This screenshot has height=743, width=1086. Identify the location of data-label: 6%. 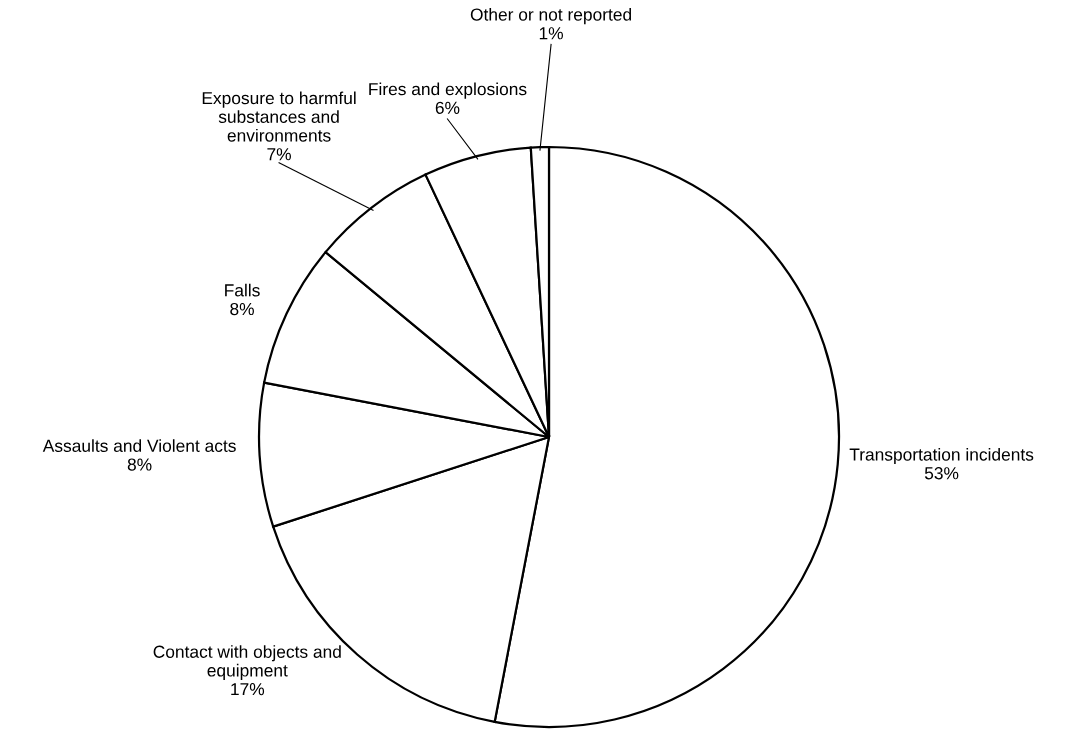
(447, 107).